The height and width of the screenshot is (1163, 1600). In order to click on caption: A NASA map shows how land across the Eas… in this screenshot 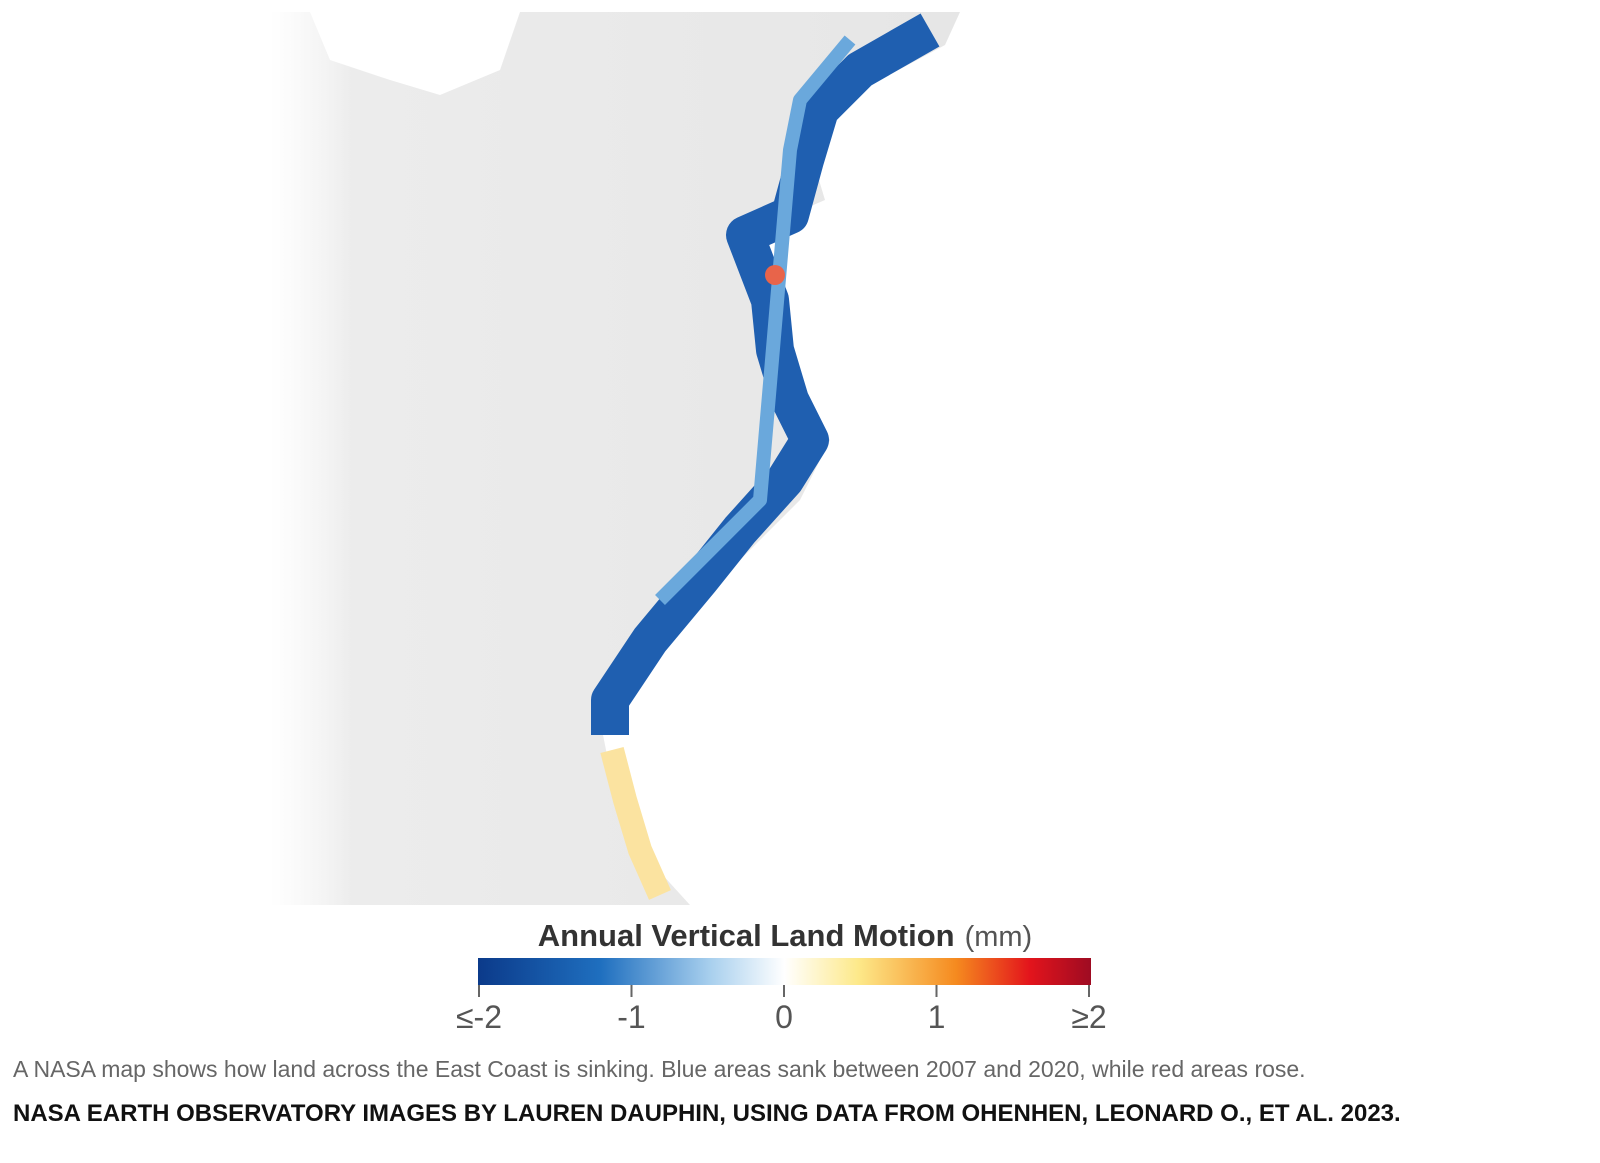, I will do `click(659, 1069)`.